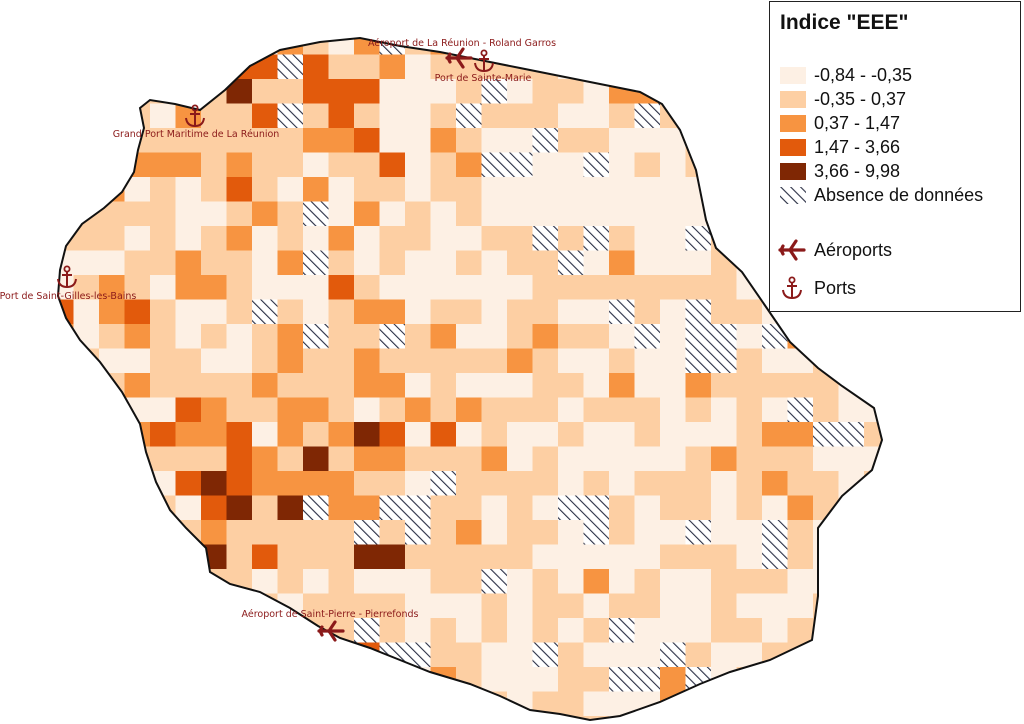  What do you see at coordinates (195, 116) in the screenshot?
I see `grand-port-marker` at bounding box center [195, 116].